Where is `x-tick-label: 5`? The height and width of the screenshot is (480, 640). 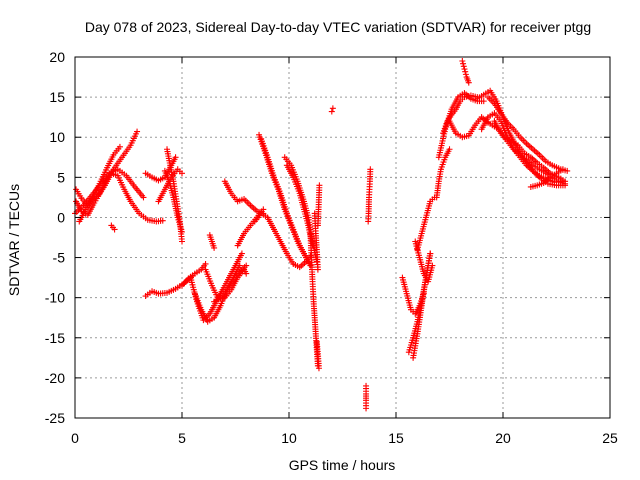
x-tick-label: 5 is located at coordinates (182, 438).